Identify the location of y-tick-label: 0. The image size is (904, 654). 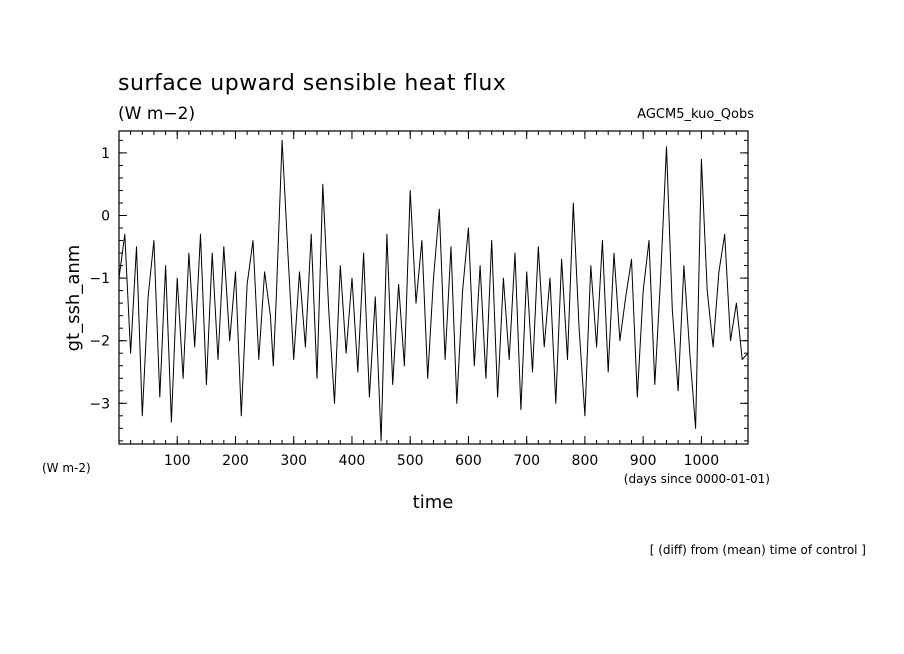
(105, 217).